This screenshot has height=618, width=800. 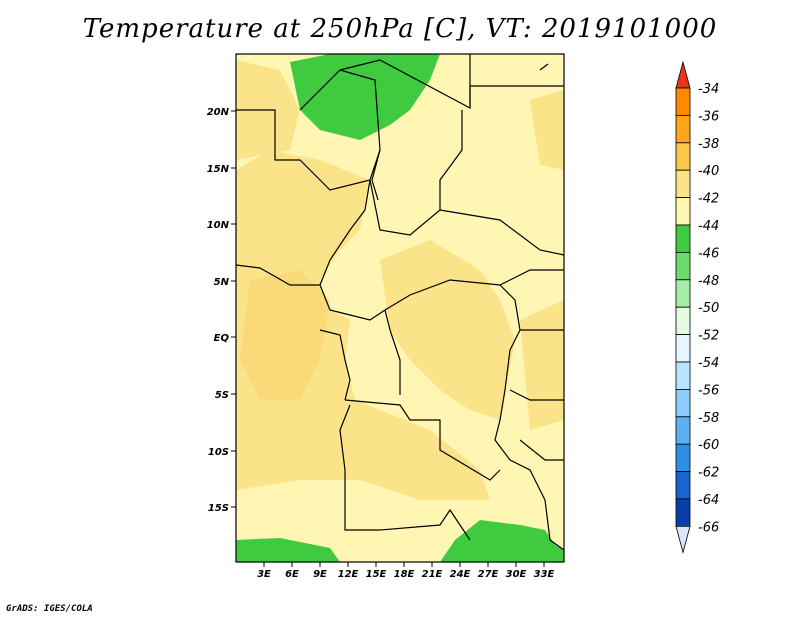 What do you see at coordinates (288, 550) in the screenshot?
I see `cold-region-southwest` at bounding box center [288, 550].